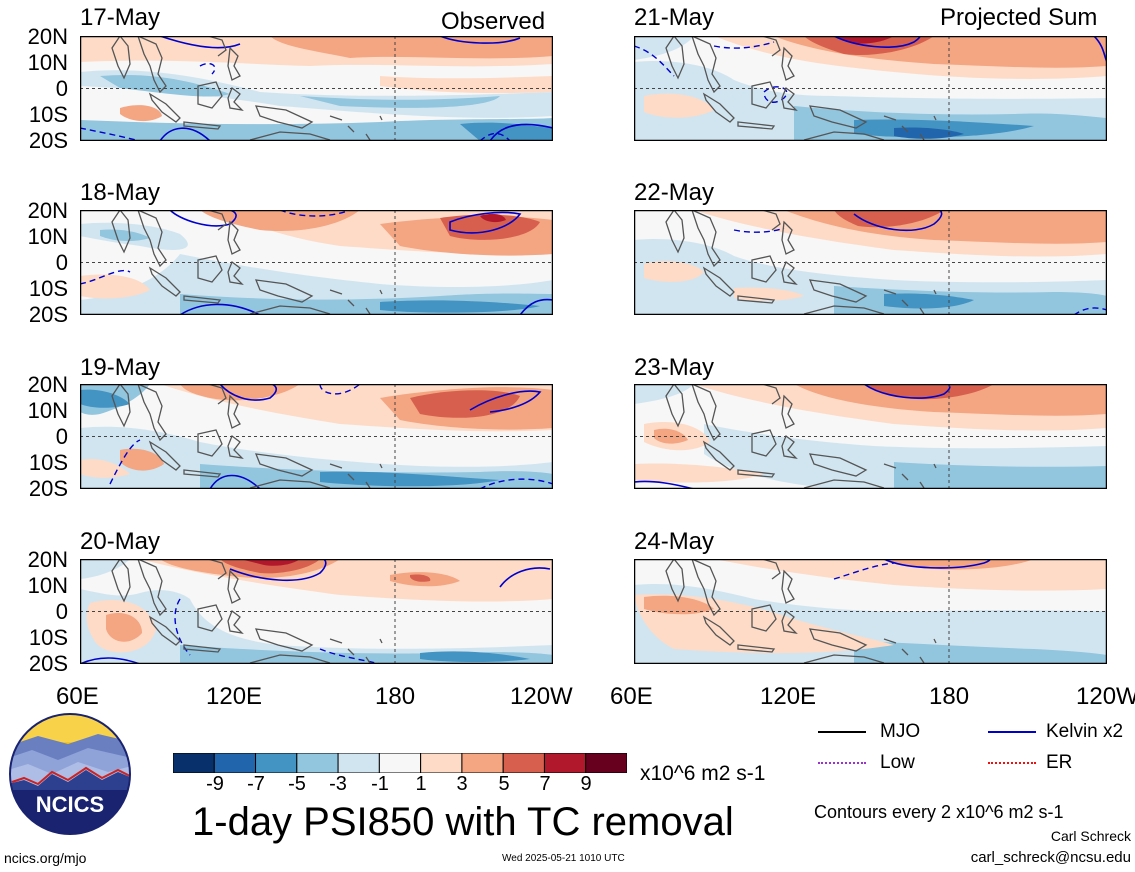 This screenshot has height=872, width=1135. I want to click on author-email: carl_schreck@ncsu.edu, so click(1050, 857).